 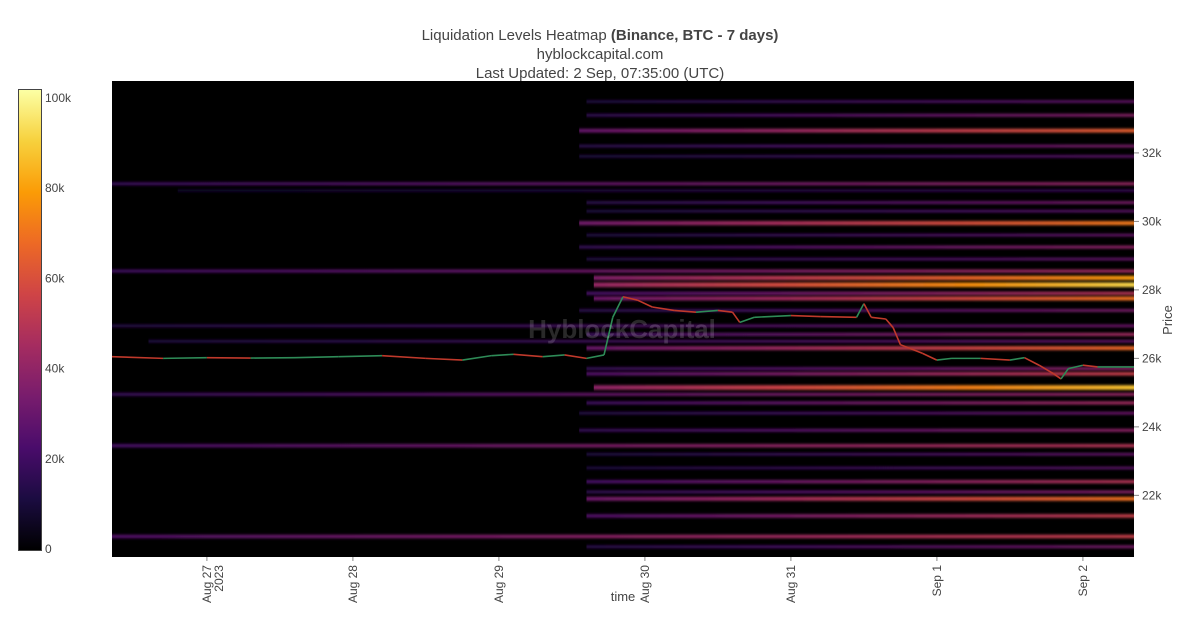 What do you see at coordinates (623, 596) in the screenshot?
I see `x-axis-title: time` at bounding box center [623, 596].